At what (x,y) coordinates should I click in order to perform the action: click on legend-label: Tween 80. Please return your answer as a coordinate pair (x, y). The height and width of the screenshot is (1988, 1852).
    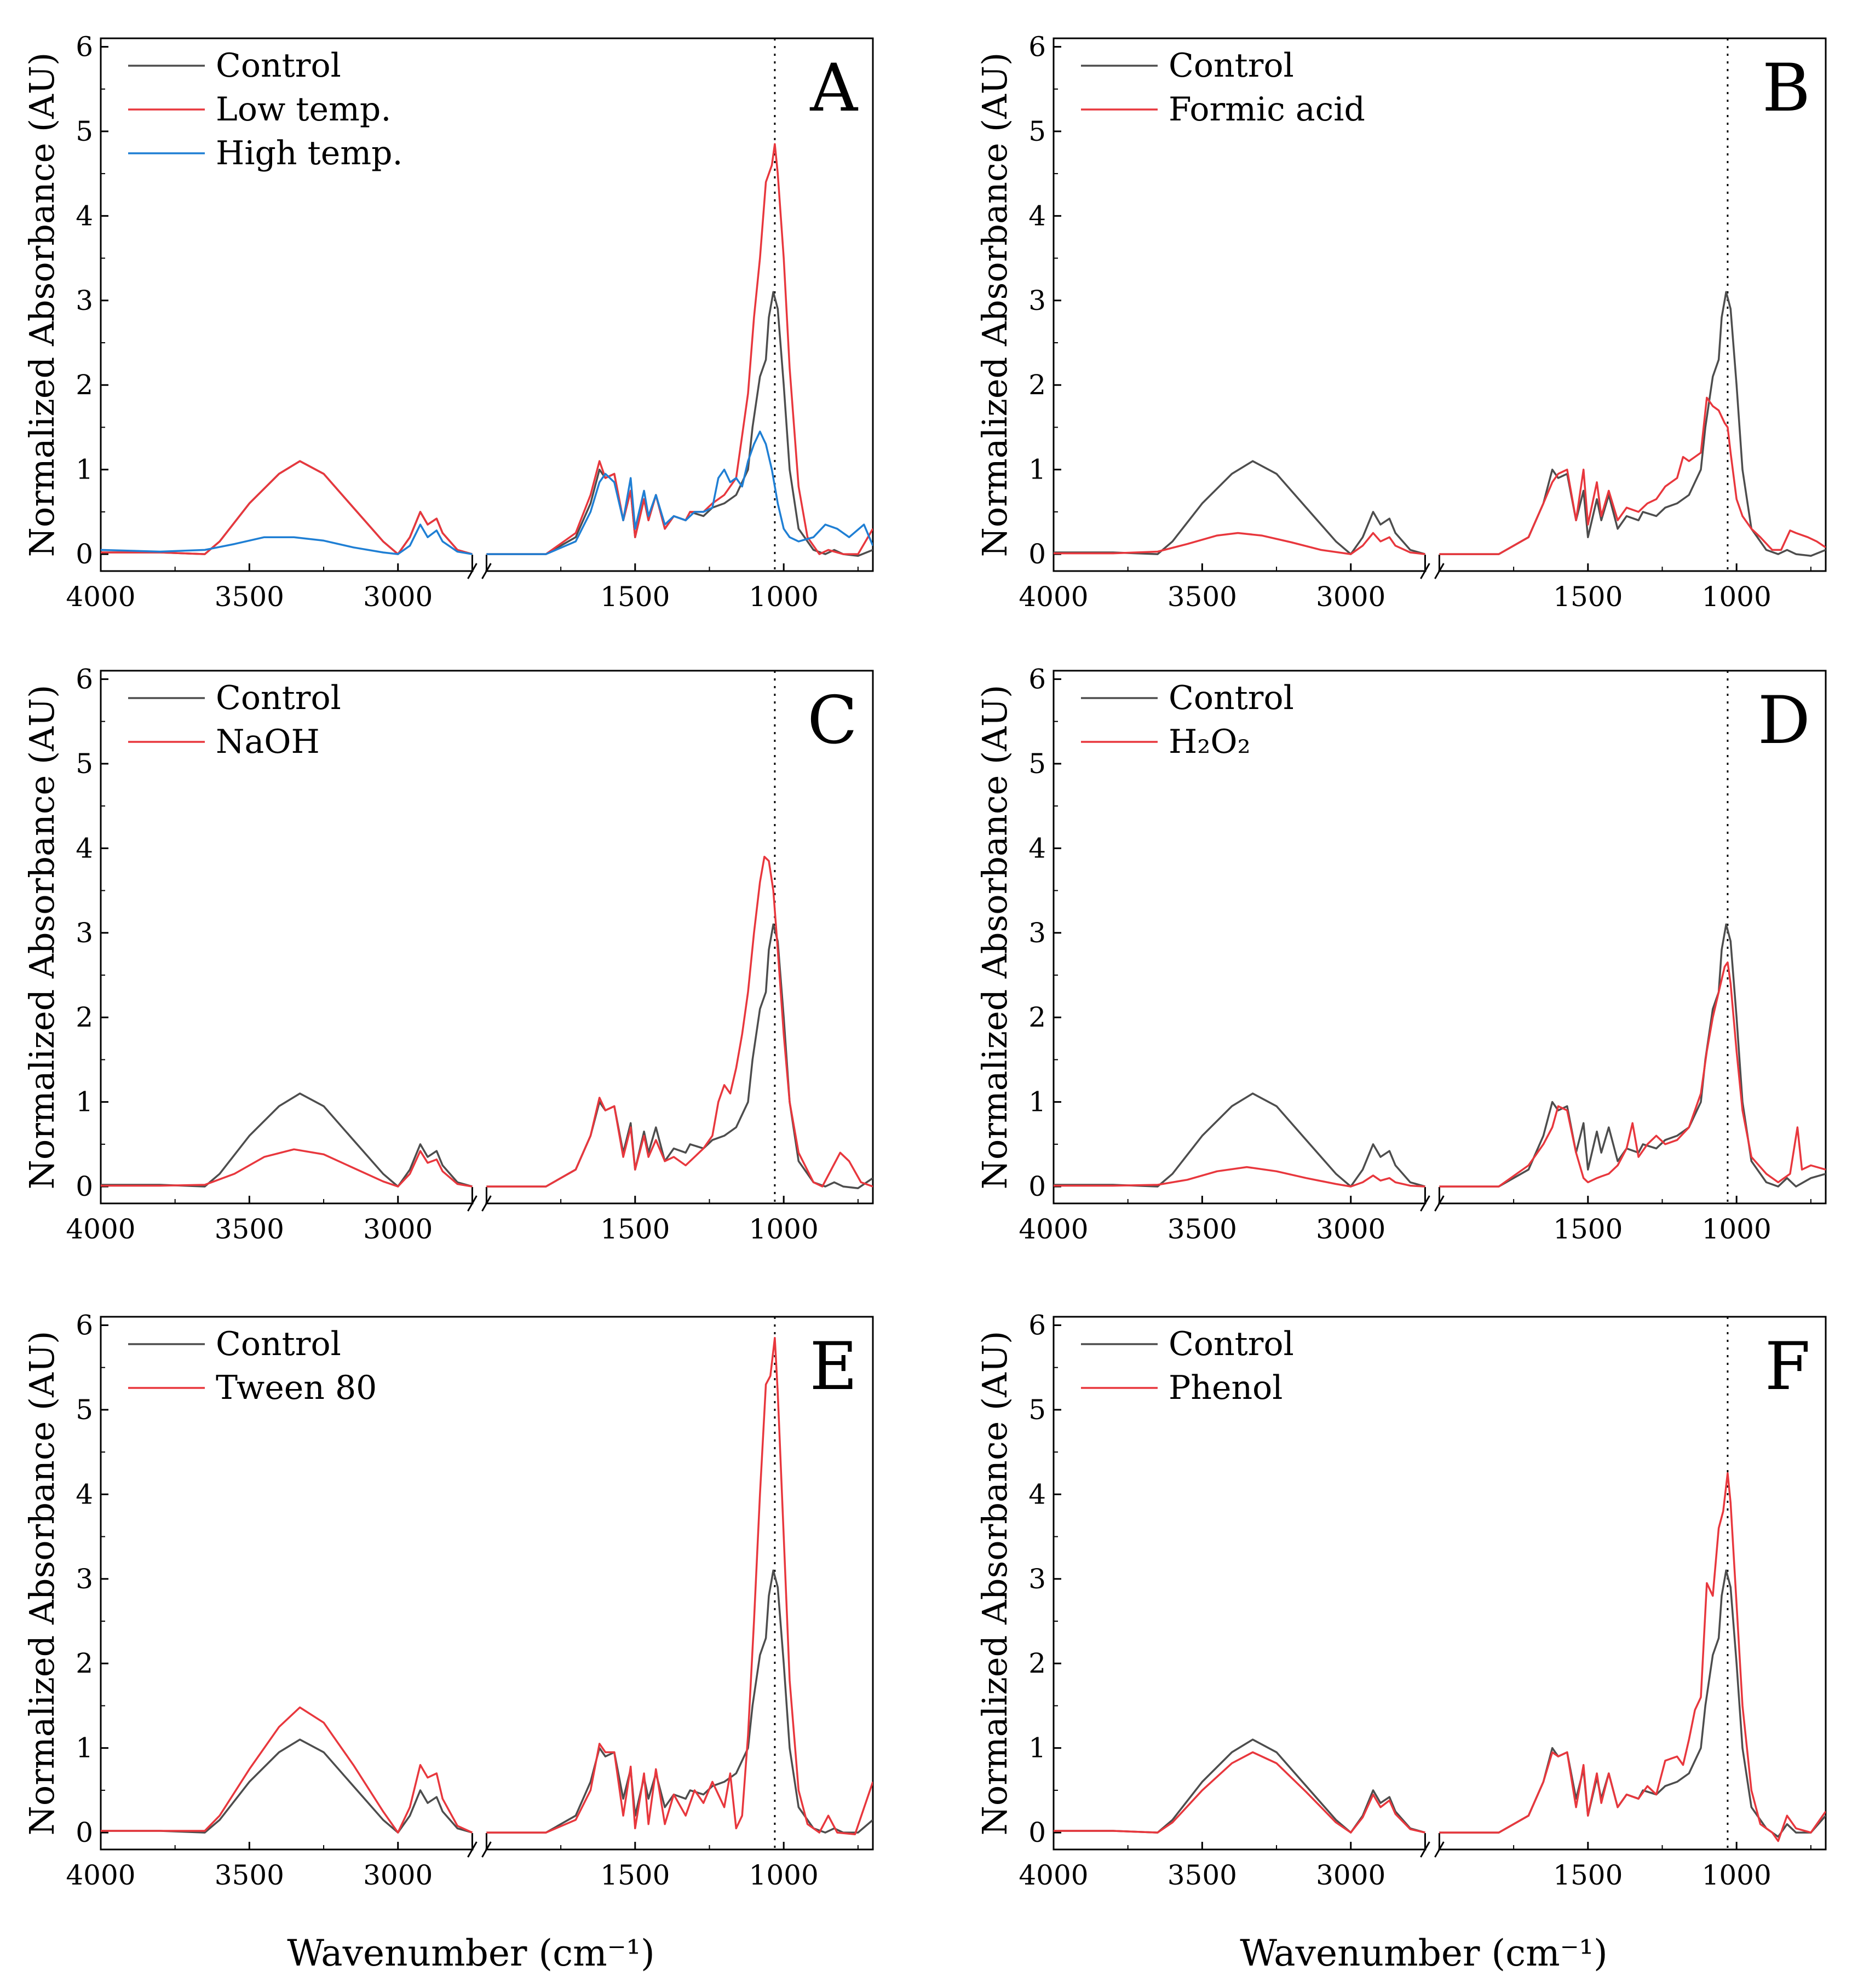
    Looking at the image, I should click on (297, 1388).